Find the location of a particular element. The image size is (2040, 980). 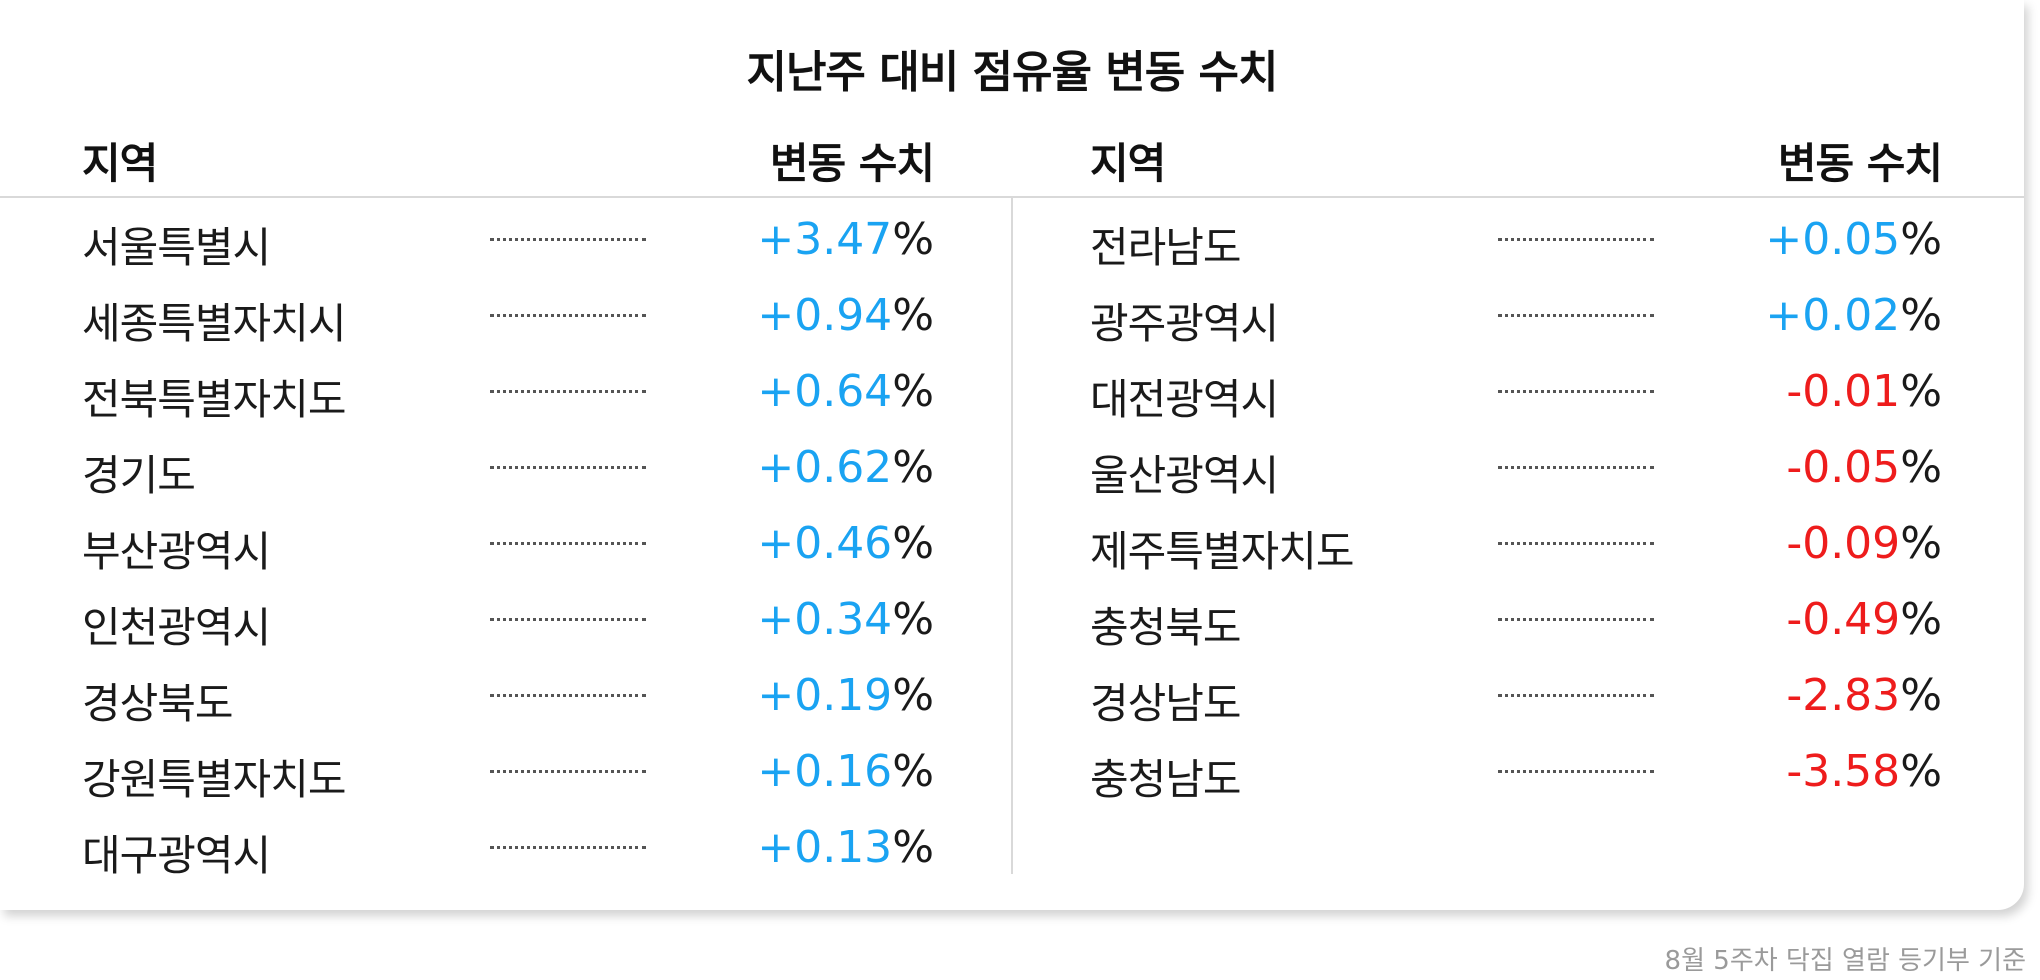

change-value: -0.09% is located at coordinates (1864, 543).